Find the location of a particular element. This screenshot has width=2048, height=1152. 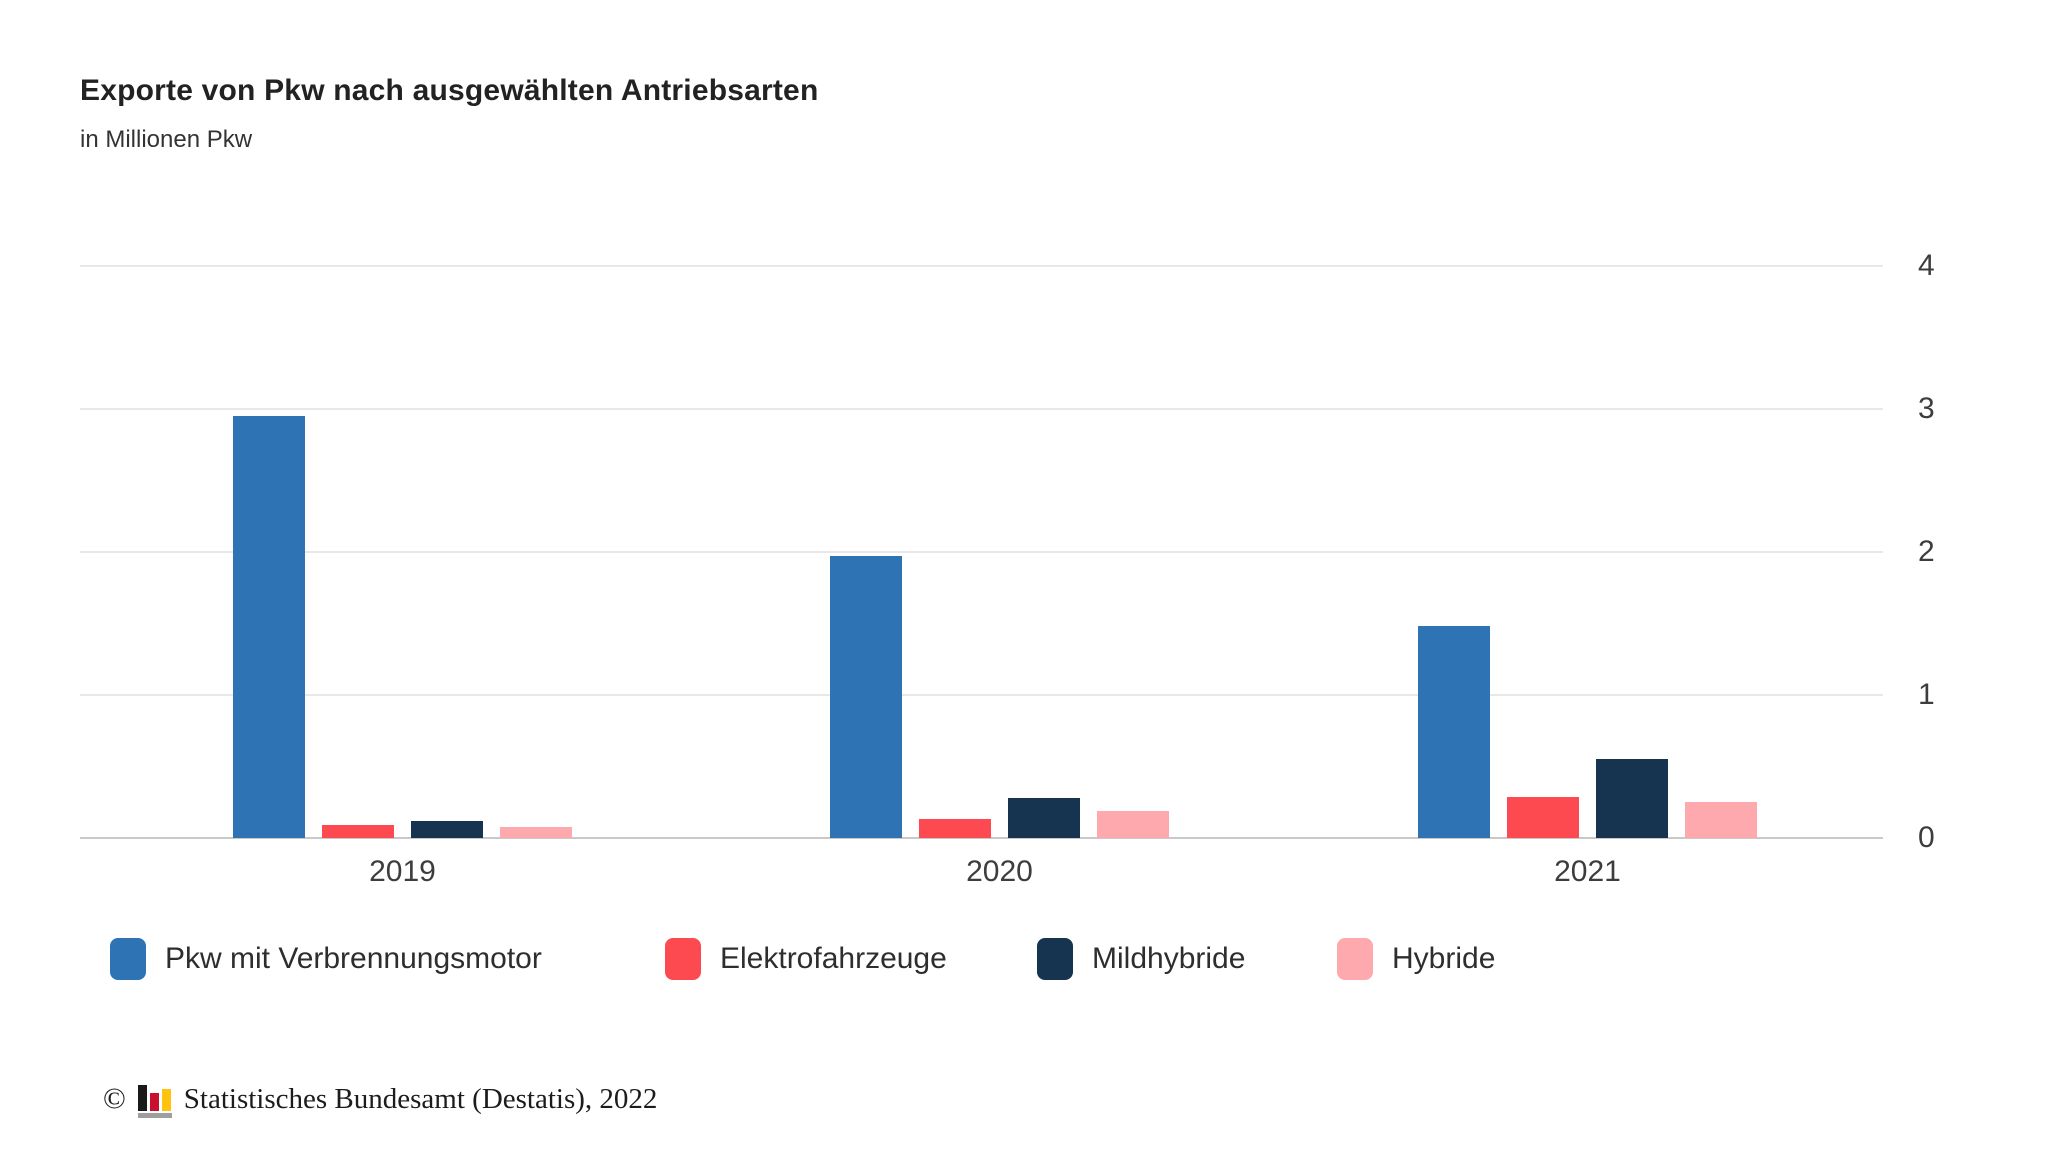

y-tick-label: 3 is located at coordinates (1926, 408).